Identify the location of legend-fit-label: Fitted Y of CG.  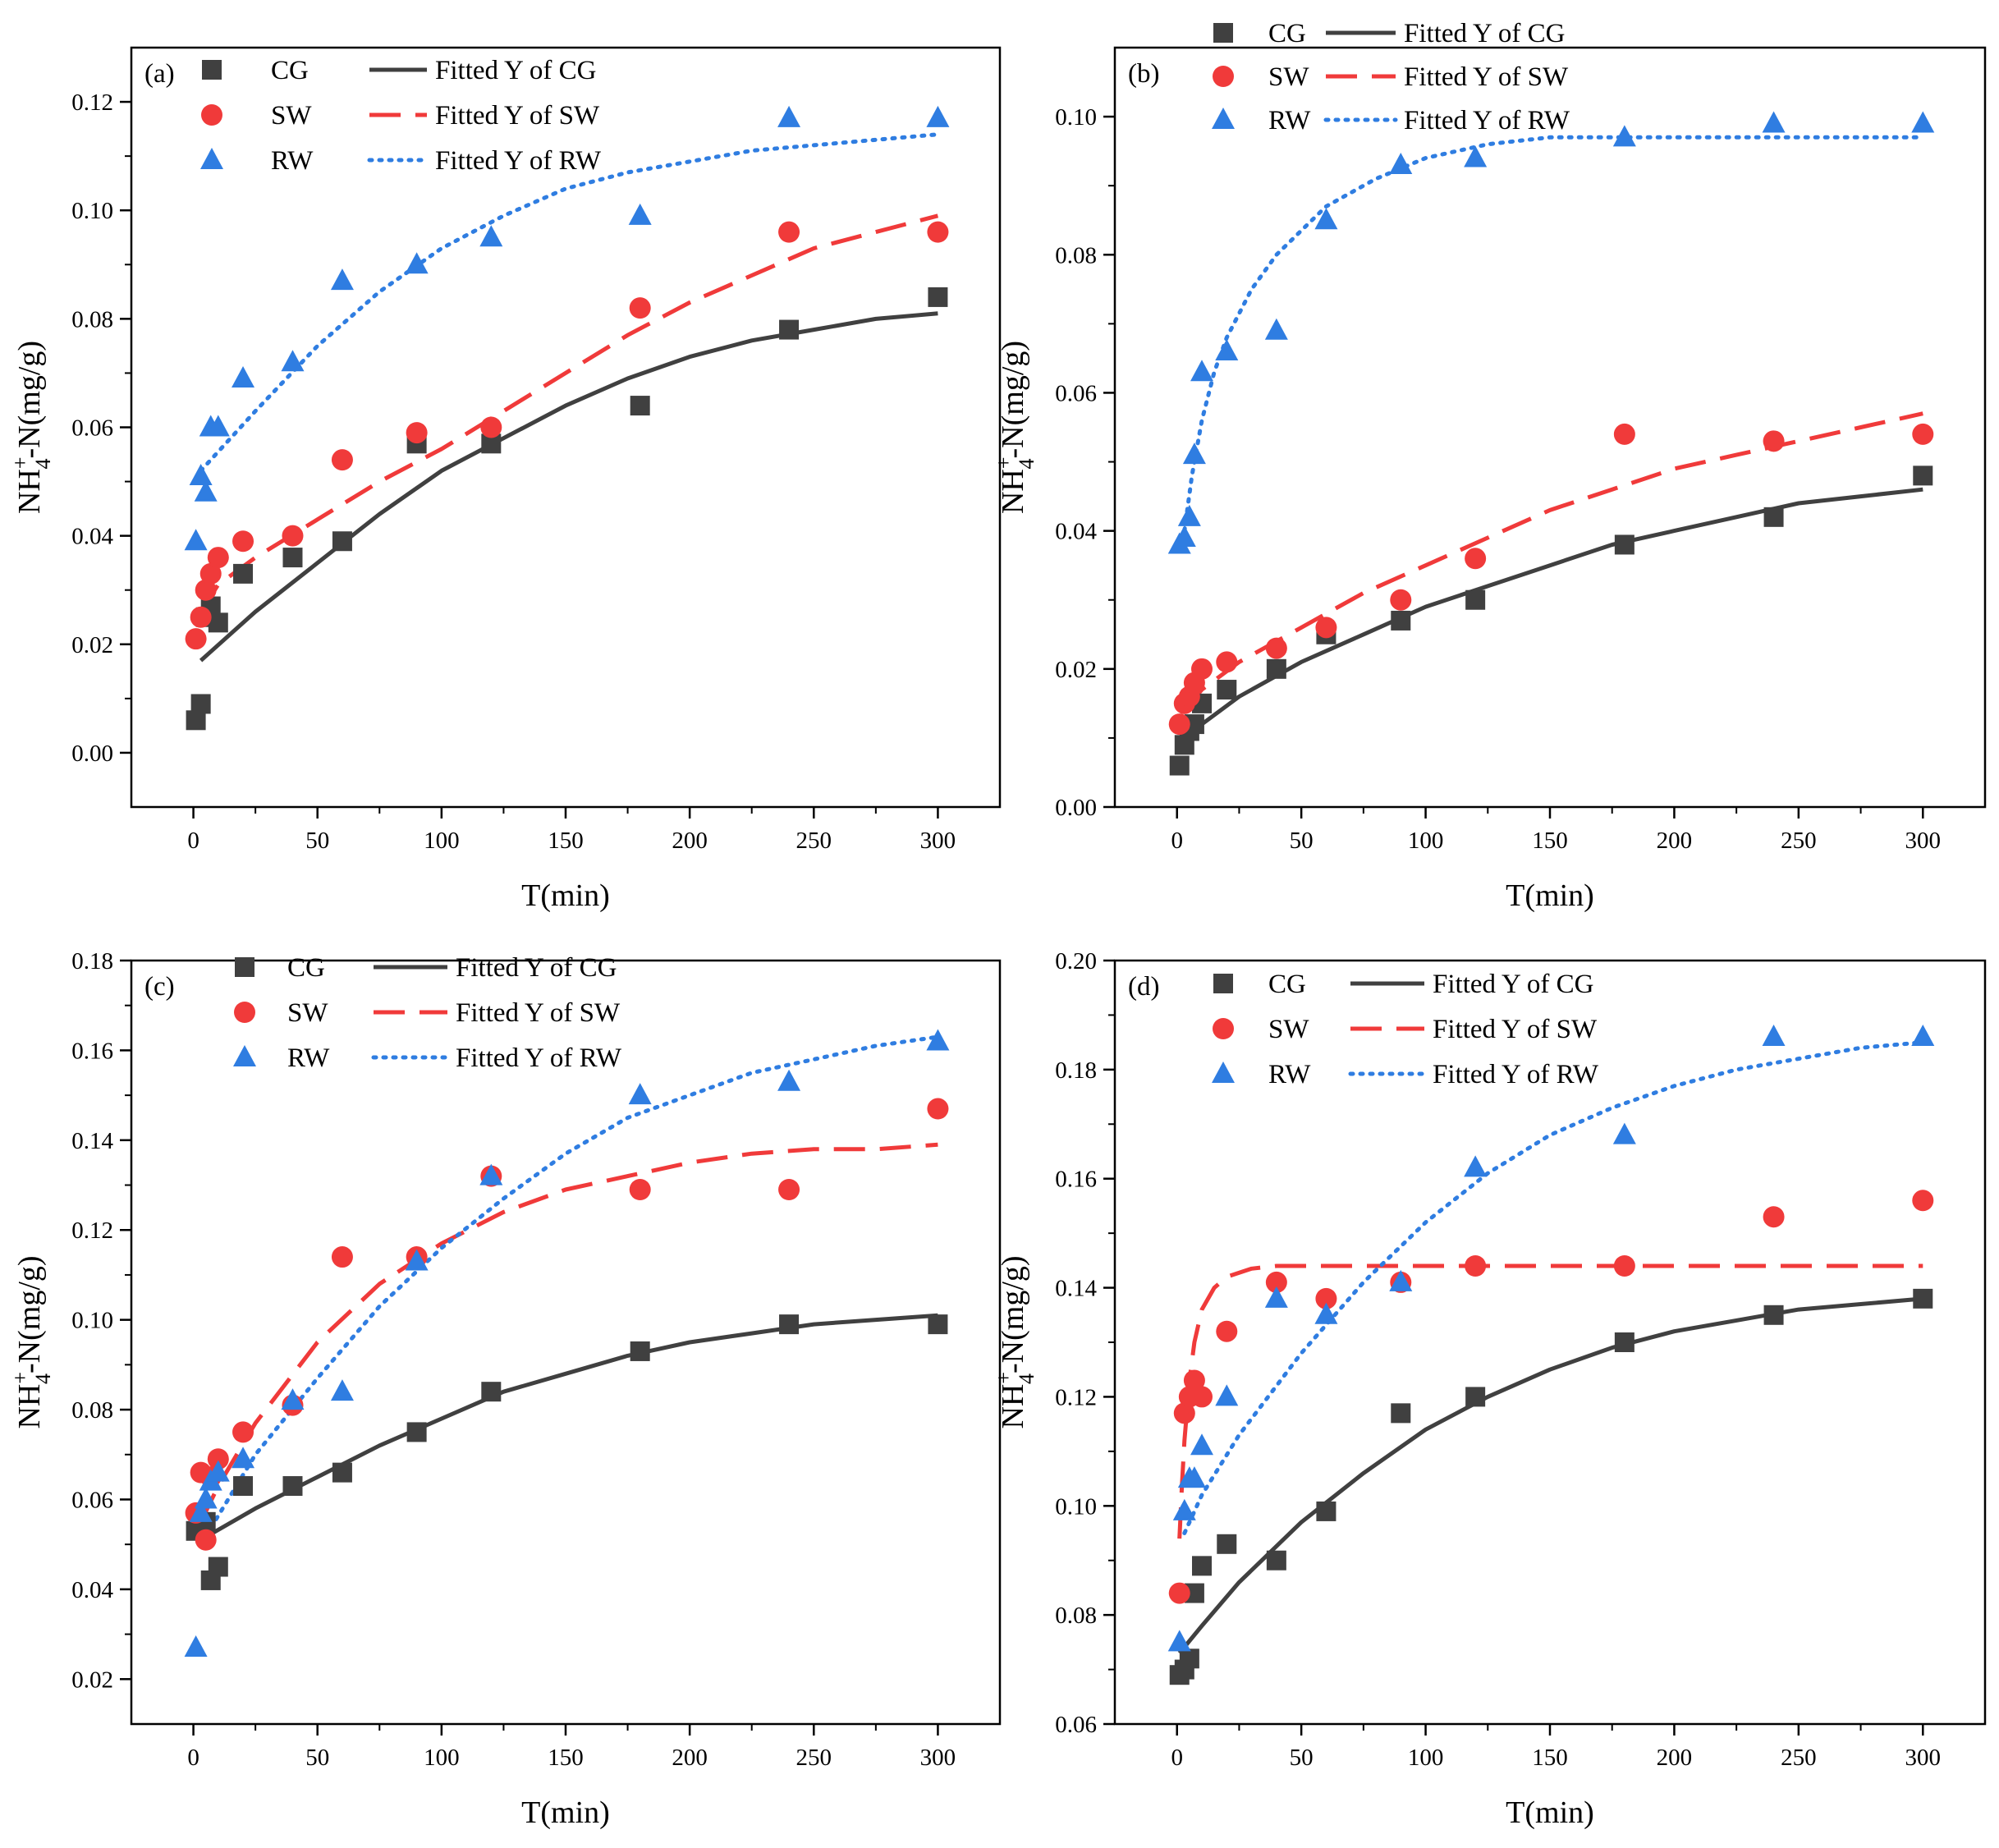
(515, 70).